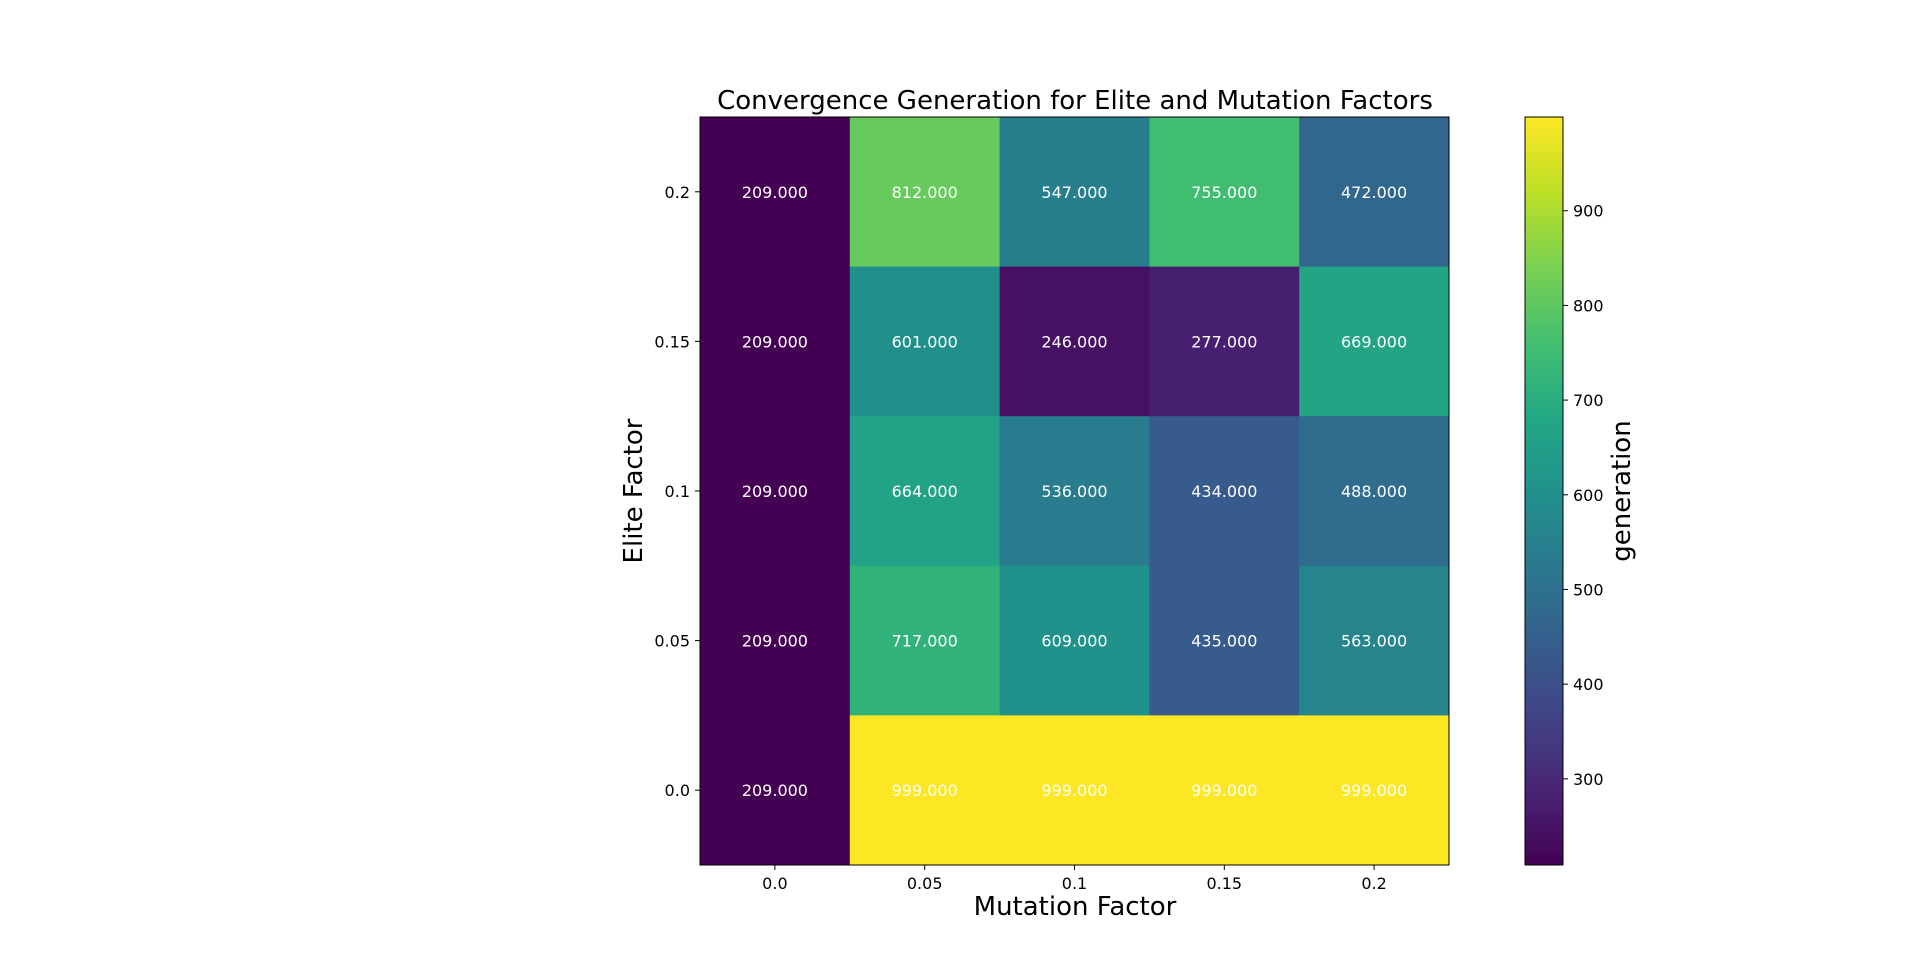  What do you see at coordinates (1588, 589) in the screenshot?
I see `colorbar-tick-label: 500` at bounding box center [1588, 589].